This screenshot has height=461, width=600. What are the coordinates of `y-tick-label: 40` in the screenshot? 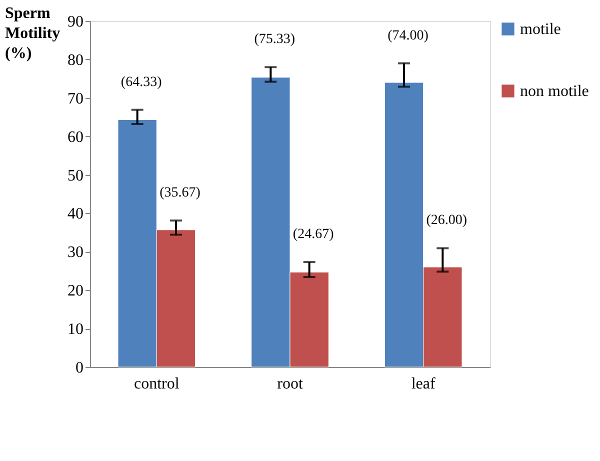 It's located at (76, 214).